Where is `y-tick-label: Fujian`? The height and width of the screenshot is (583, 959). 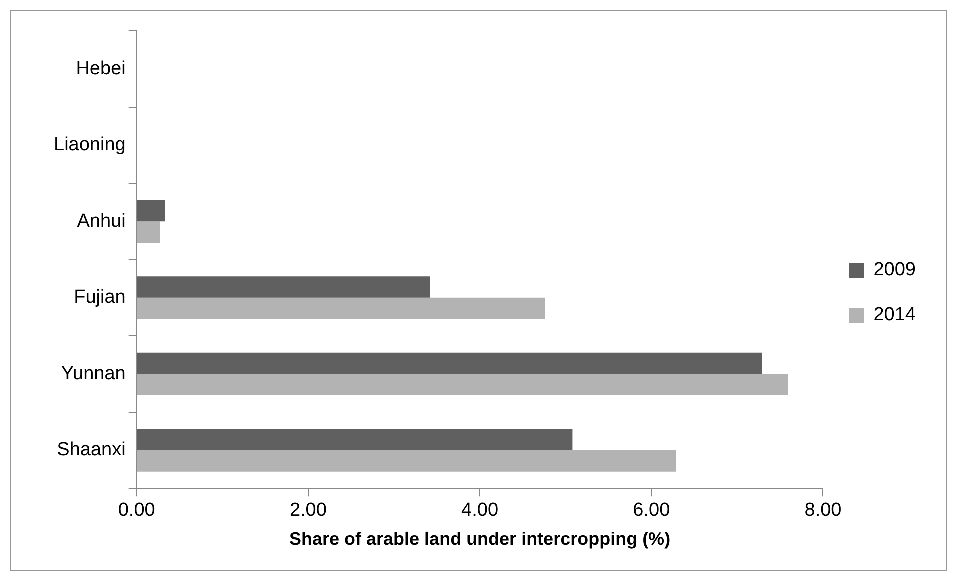
y-tick-label: Fujian is located at coordinates (100, 297).